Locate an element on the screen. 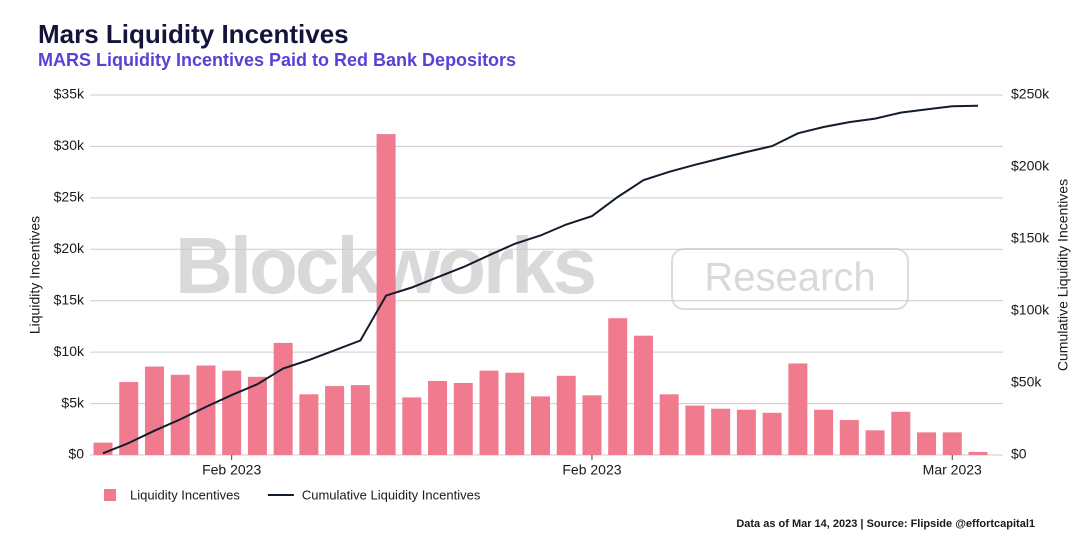 The height and width of the screenshot is (545, 1090). y-tick-label: $0 is located at coordinates (76, 454).